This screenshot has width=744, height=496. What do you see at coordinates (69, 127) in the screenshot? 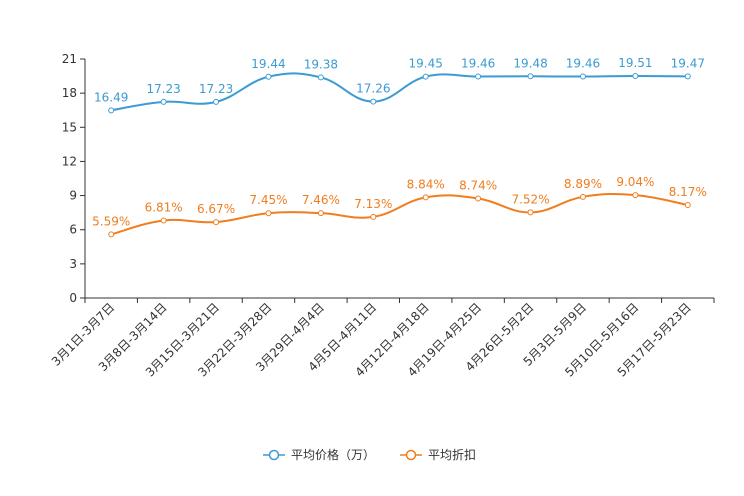
I see `y-tick-label: 15` at bounding box center [69, 127].